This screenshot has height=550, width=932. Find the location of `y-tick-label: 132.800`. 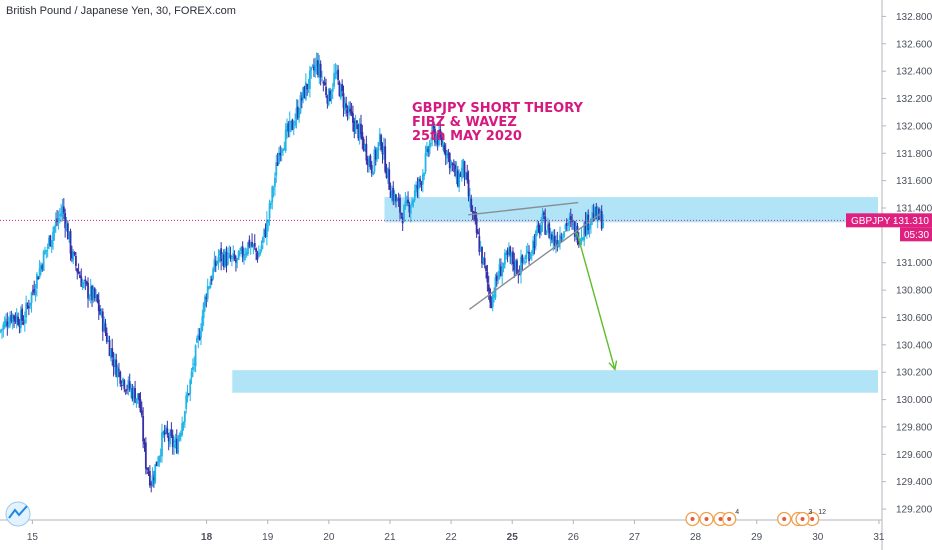

y-tick-label: 132.800 is located at coordinates (914, 17).